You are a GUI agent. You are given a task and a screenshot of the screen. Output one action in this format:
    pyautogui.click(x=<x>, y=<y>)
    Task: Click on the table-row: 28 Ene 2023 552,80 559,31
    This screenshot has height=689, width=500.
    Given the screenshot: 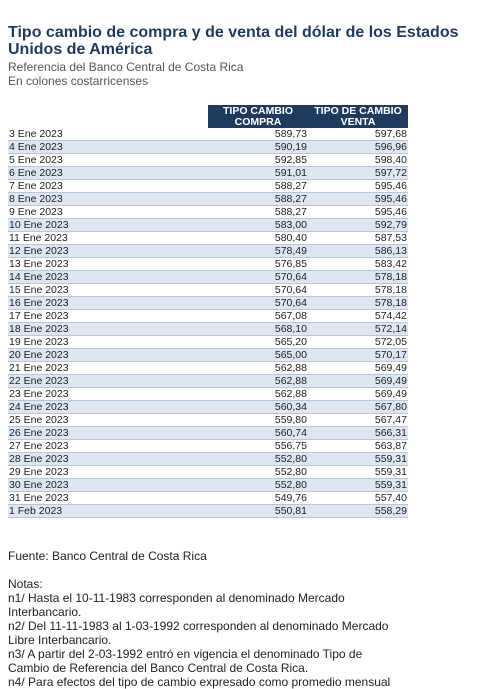 What is the action you would take?
    pyautogui.click(x=208, y=459)
    